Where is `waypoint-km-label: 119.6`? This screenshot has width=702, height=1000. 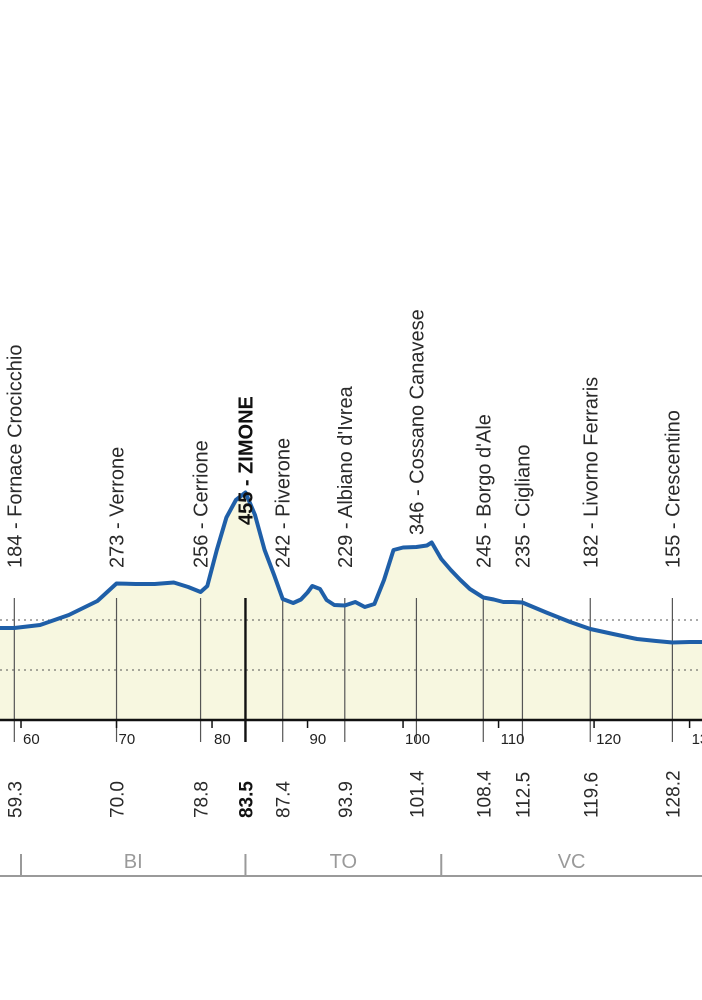 waypoint-km-label: 119.6 is located at coordinates (591, 795).